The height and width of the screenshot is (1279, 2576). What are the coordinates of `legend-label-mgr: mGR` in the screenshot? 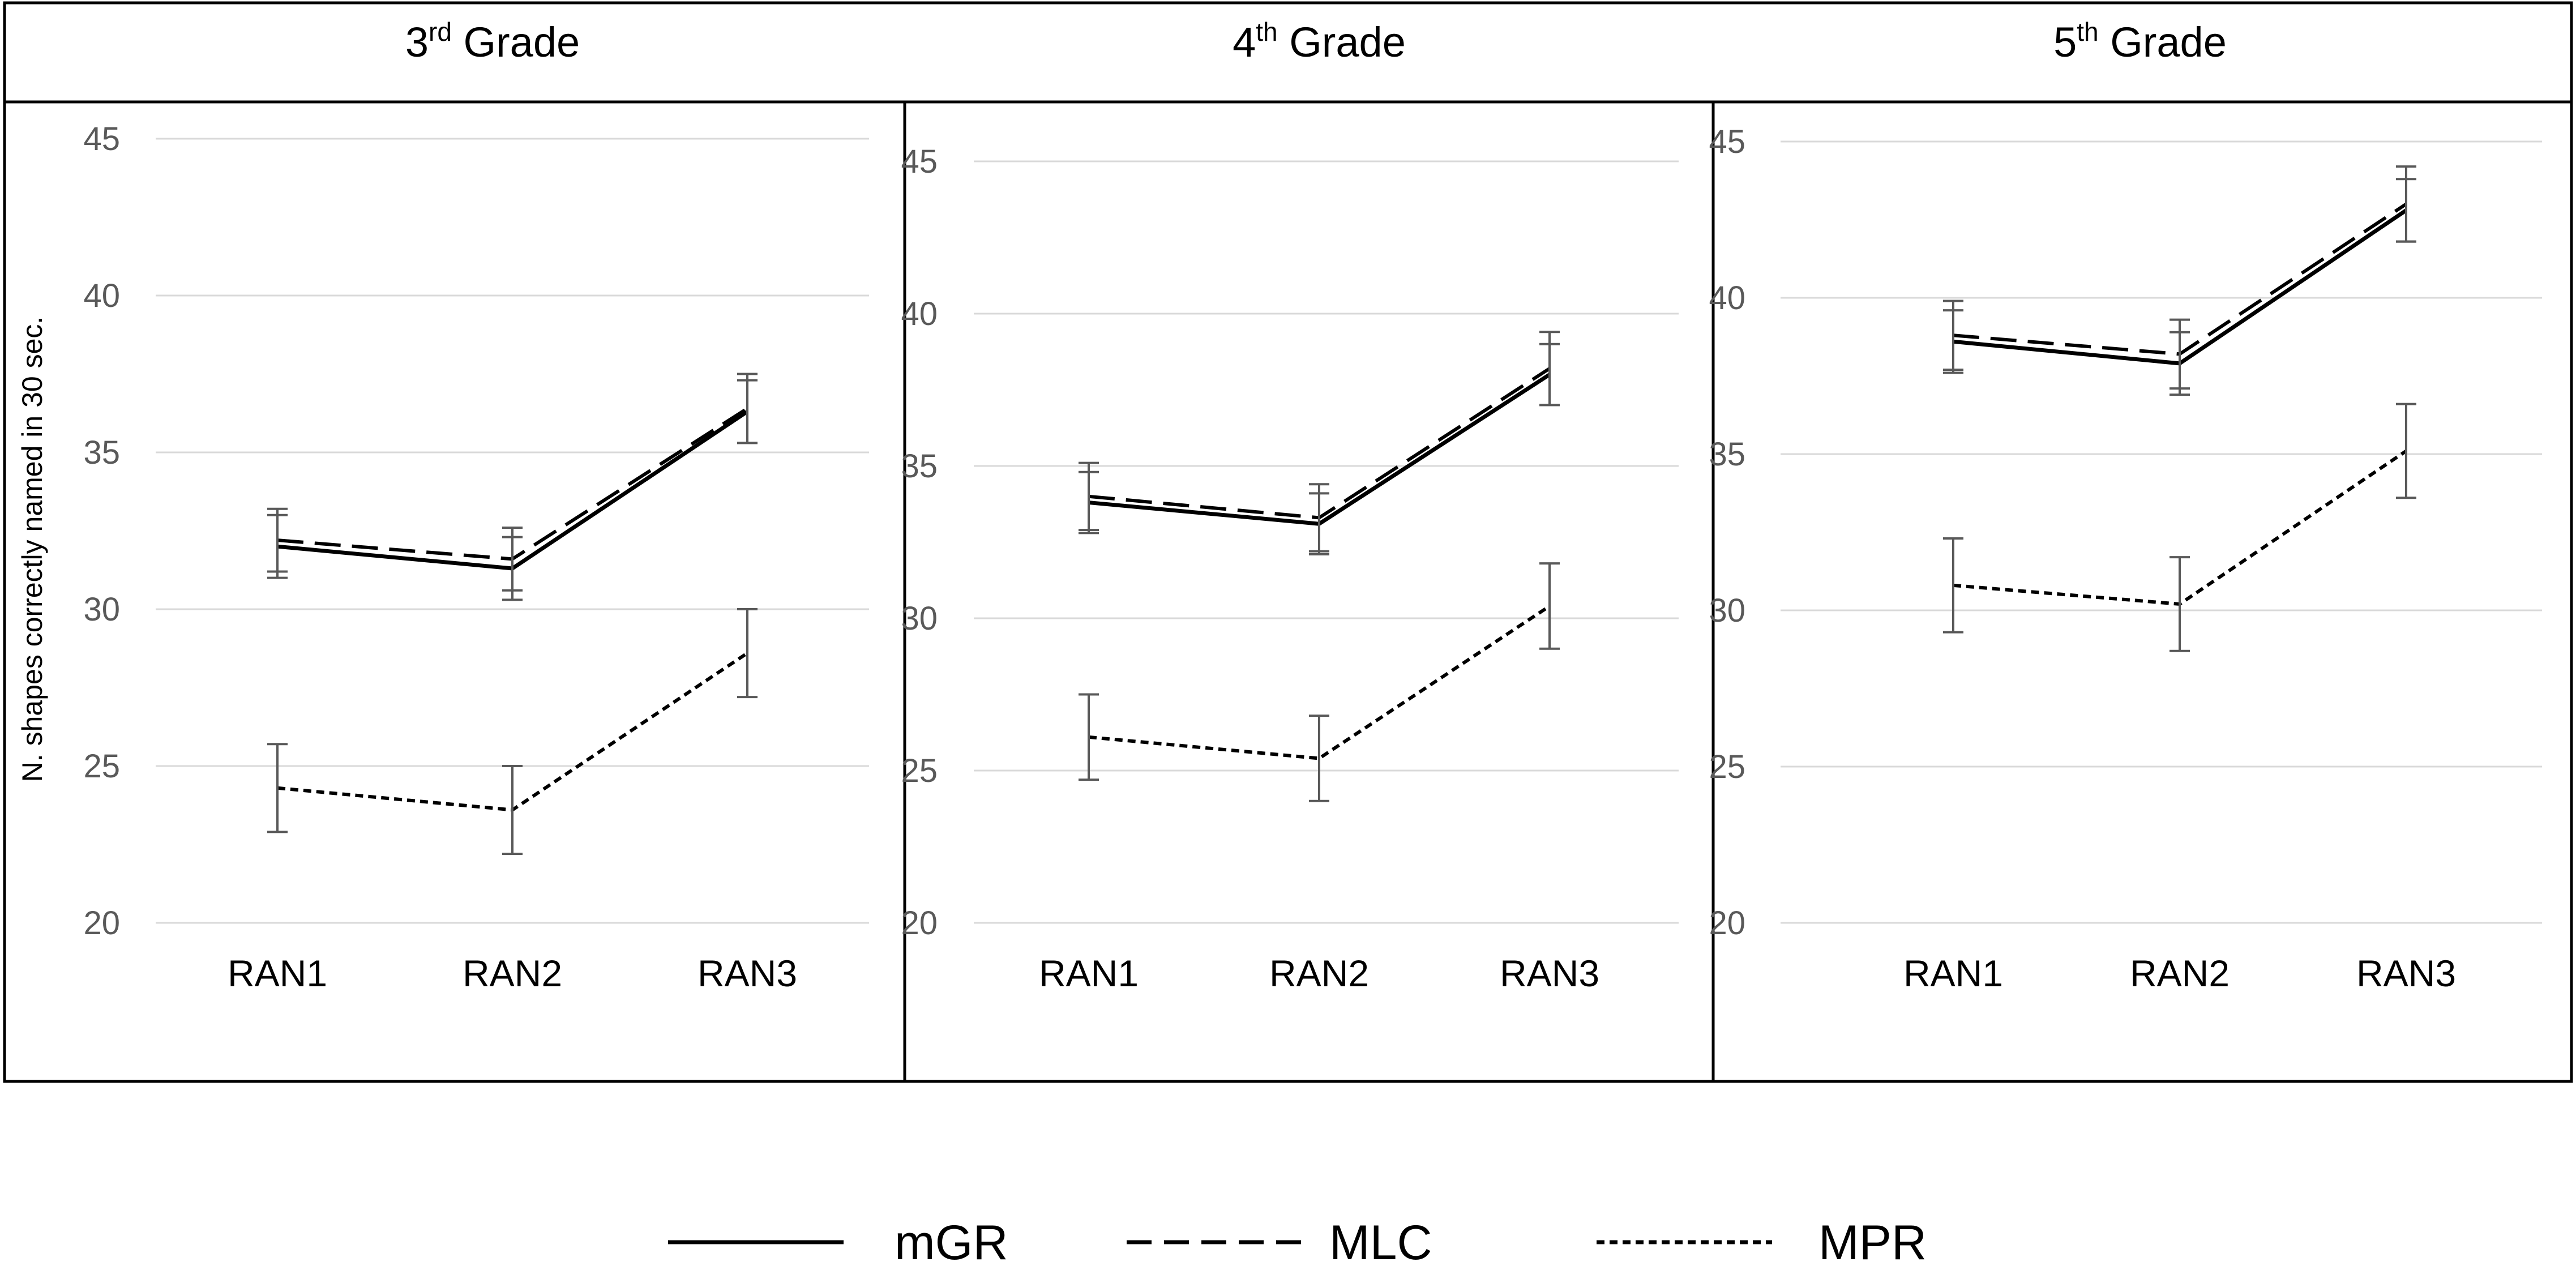 It's located at (951, 1243).